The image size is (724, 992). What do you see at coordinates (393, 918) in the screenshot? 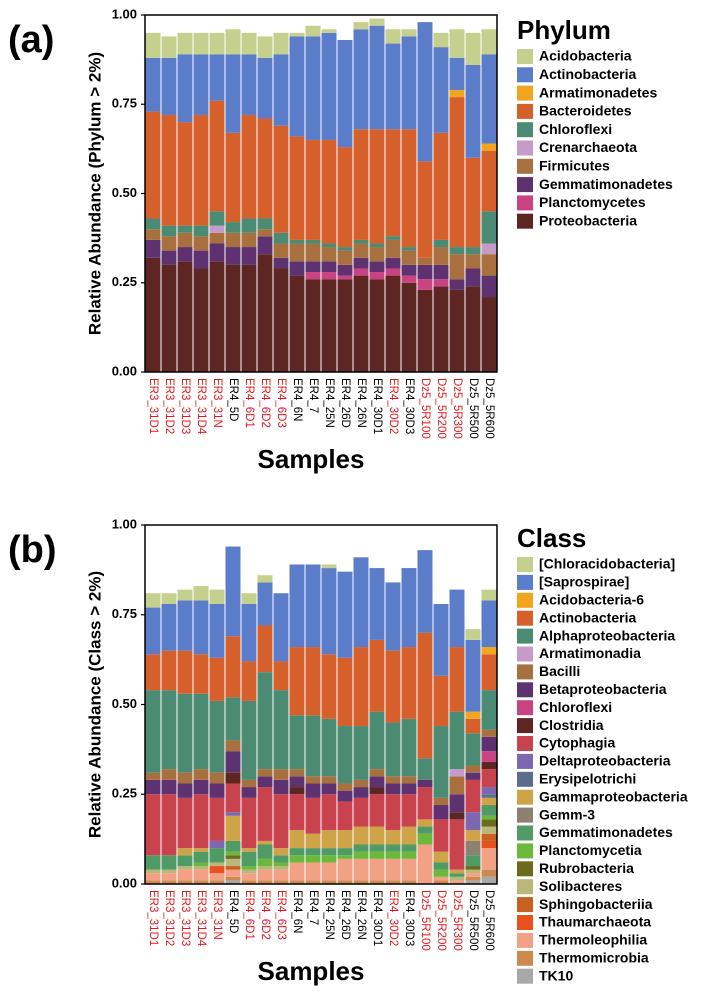
I see `x-tick-label: ER4_30D2` at bounding box center [393, 918].